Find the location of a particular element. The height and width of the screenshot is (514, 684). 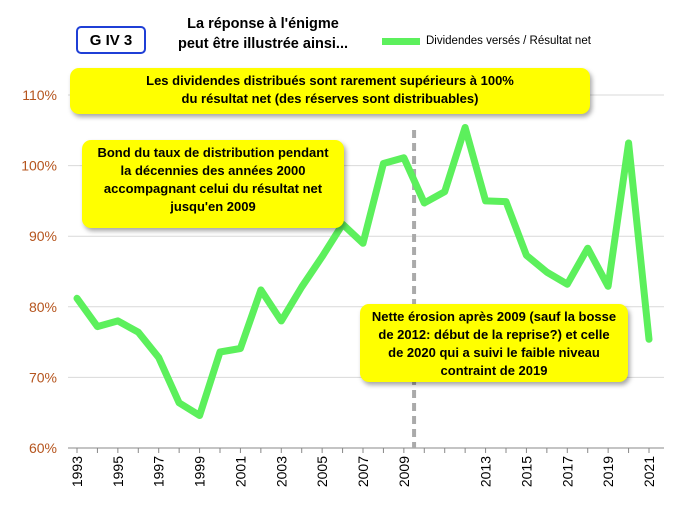

y-tick-label: 110% is located at coordinates (39, 95).